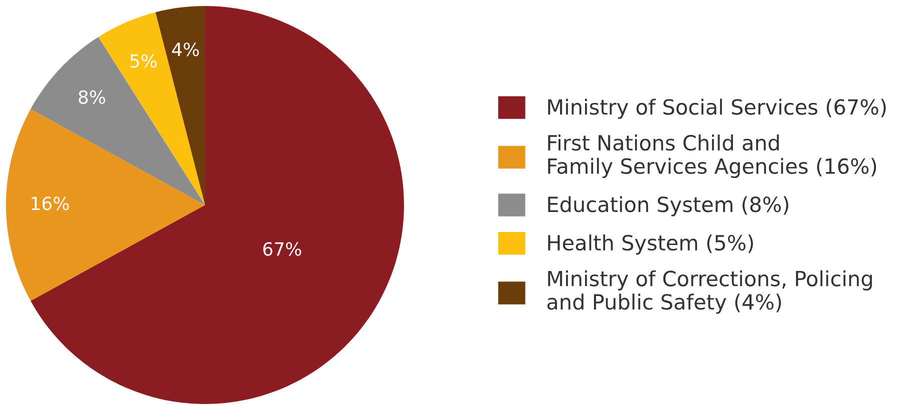 This screenshot has height=410, width=922. What do you see at coordinates (709, 292) in the screenshot?
I see `legend-label: Ministry of Corrections, Policing and Public Safety (4%)` at bounding box center [709, 292].